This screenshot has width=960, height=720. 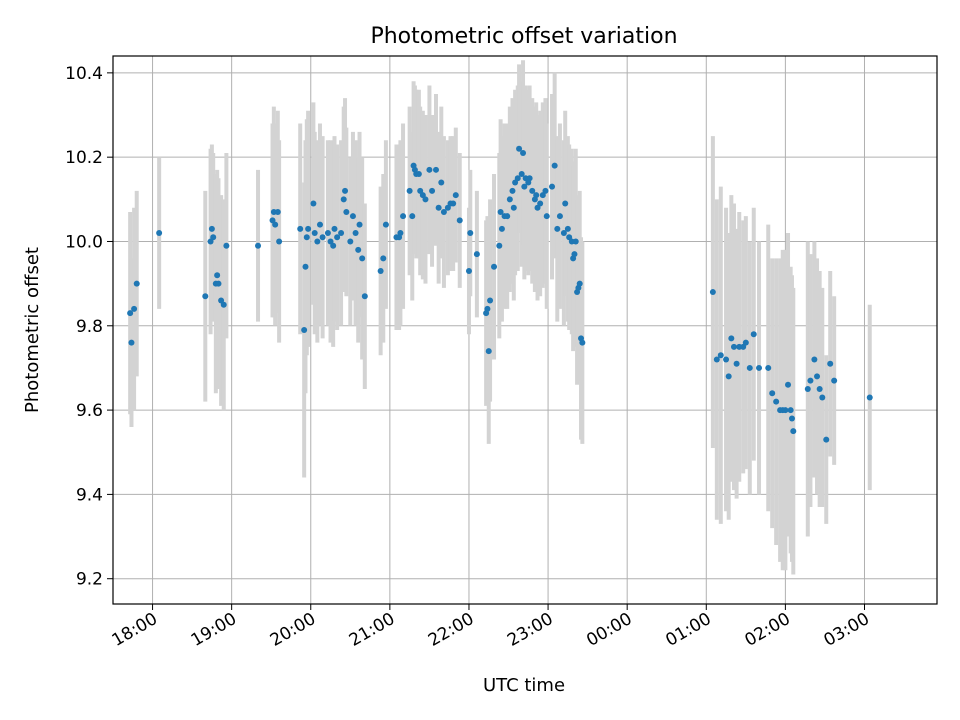 I want to click on x-axis-label: UTC time, so click(x=524, y=685).